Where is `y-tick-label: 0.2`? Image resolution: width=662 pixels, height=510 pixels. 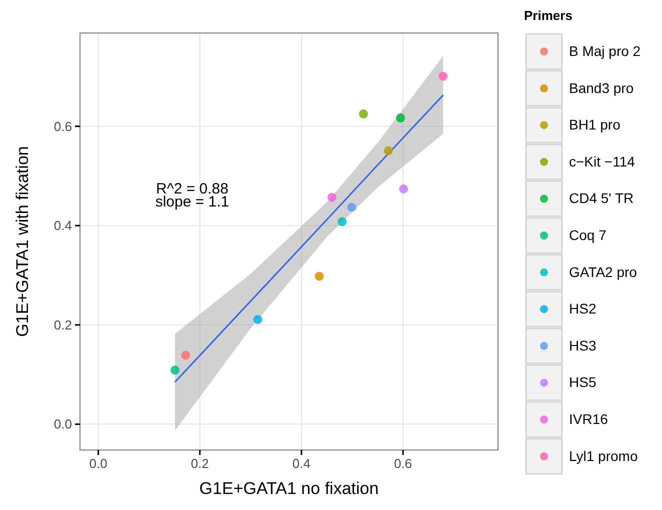
y-tick-label: 0.2 is located at coordinates (63, 324).